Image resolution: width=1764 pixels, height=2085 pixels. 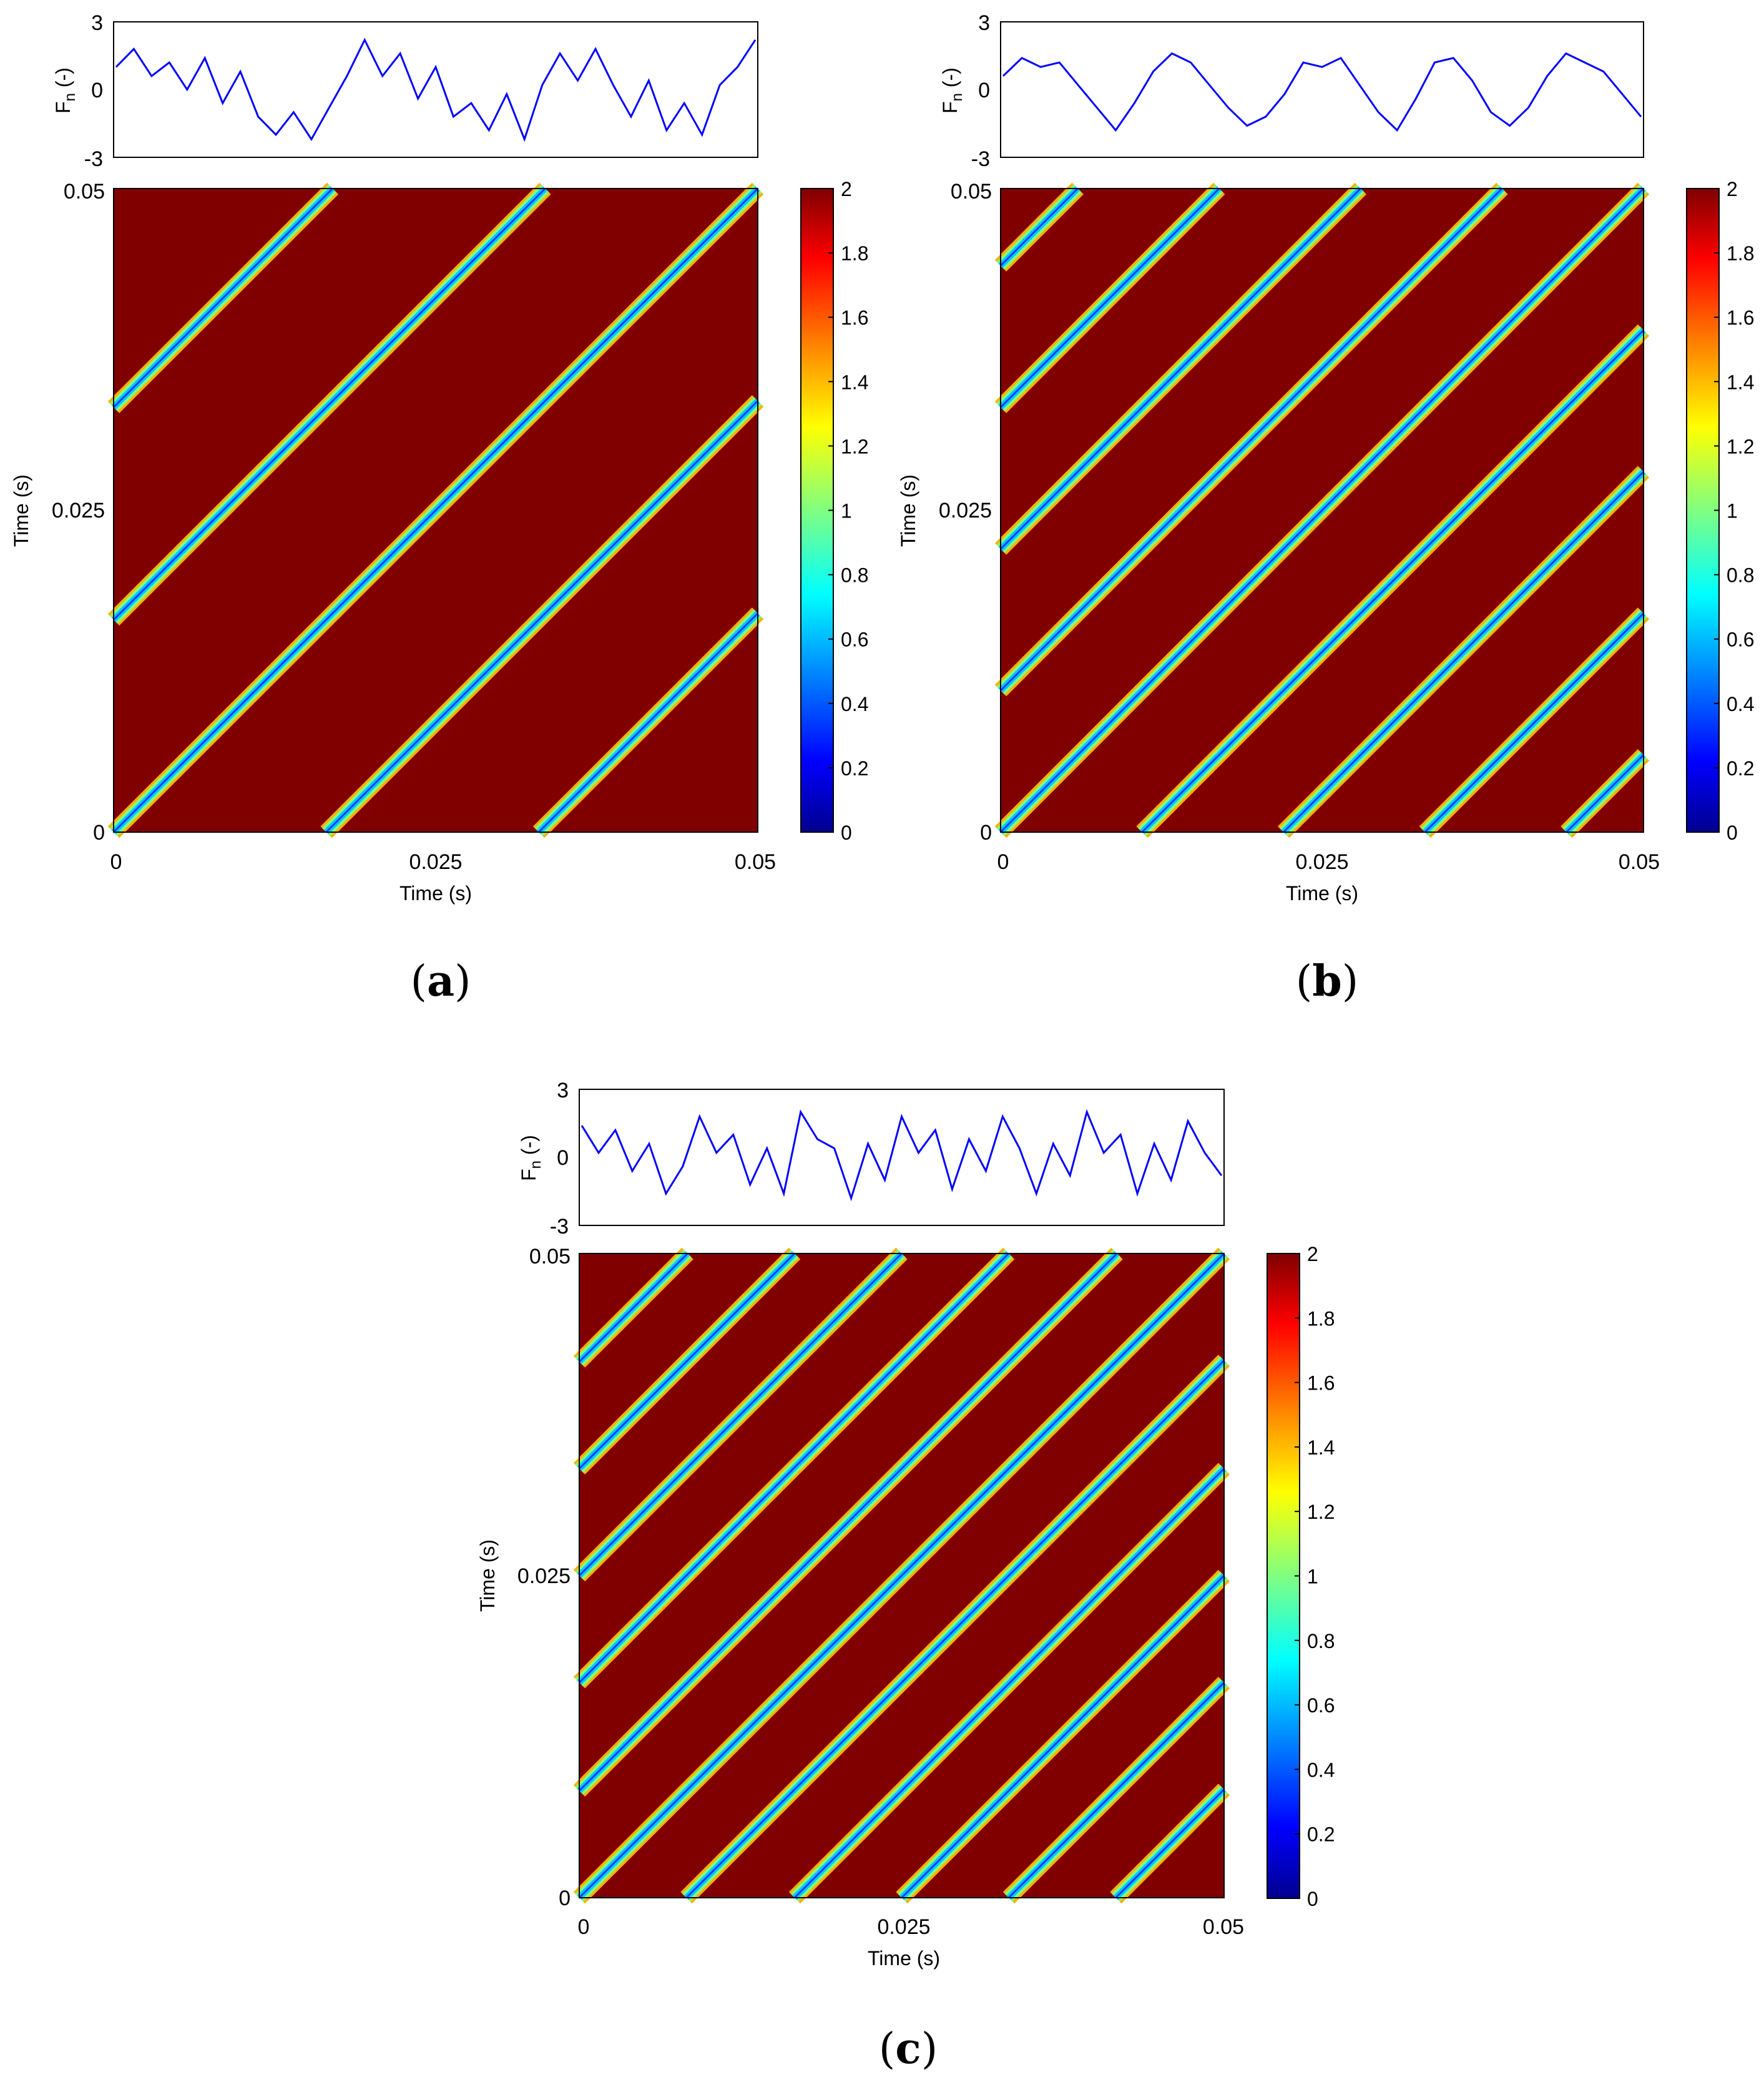 I want to click on panel-caption: (c), so click(x=908, y=2049).